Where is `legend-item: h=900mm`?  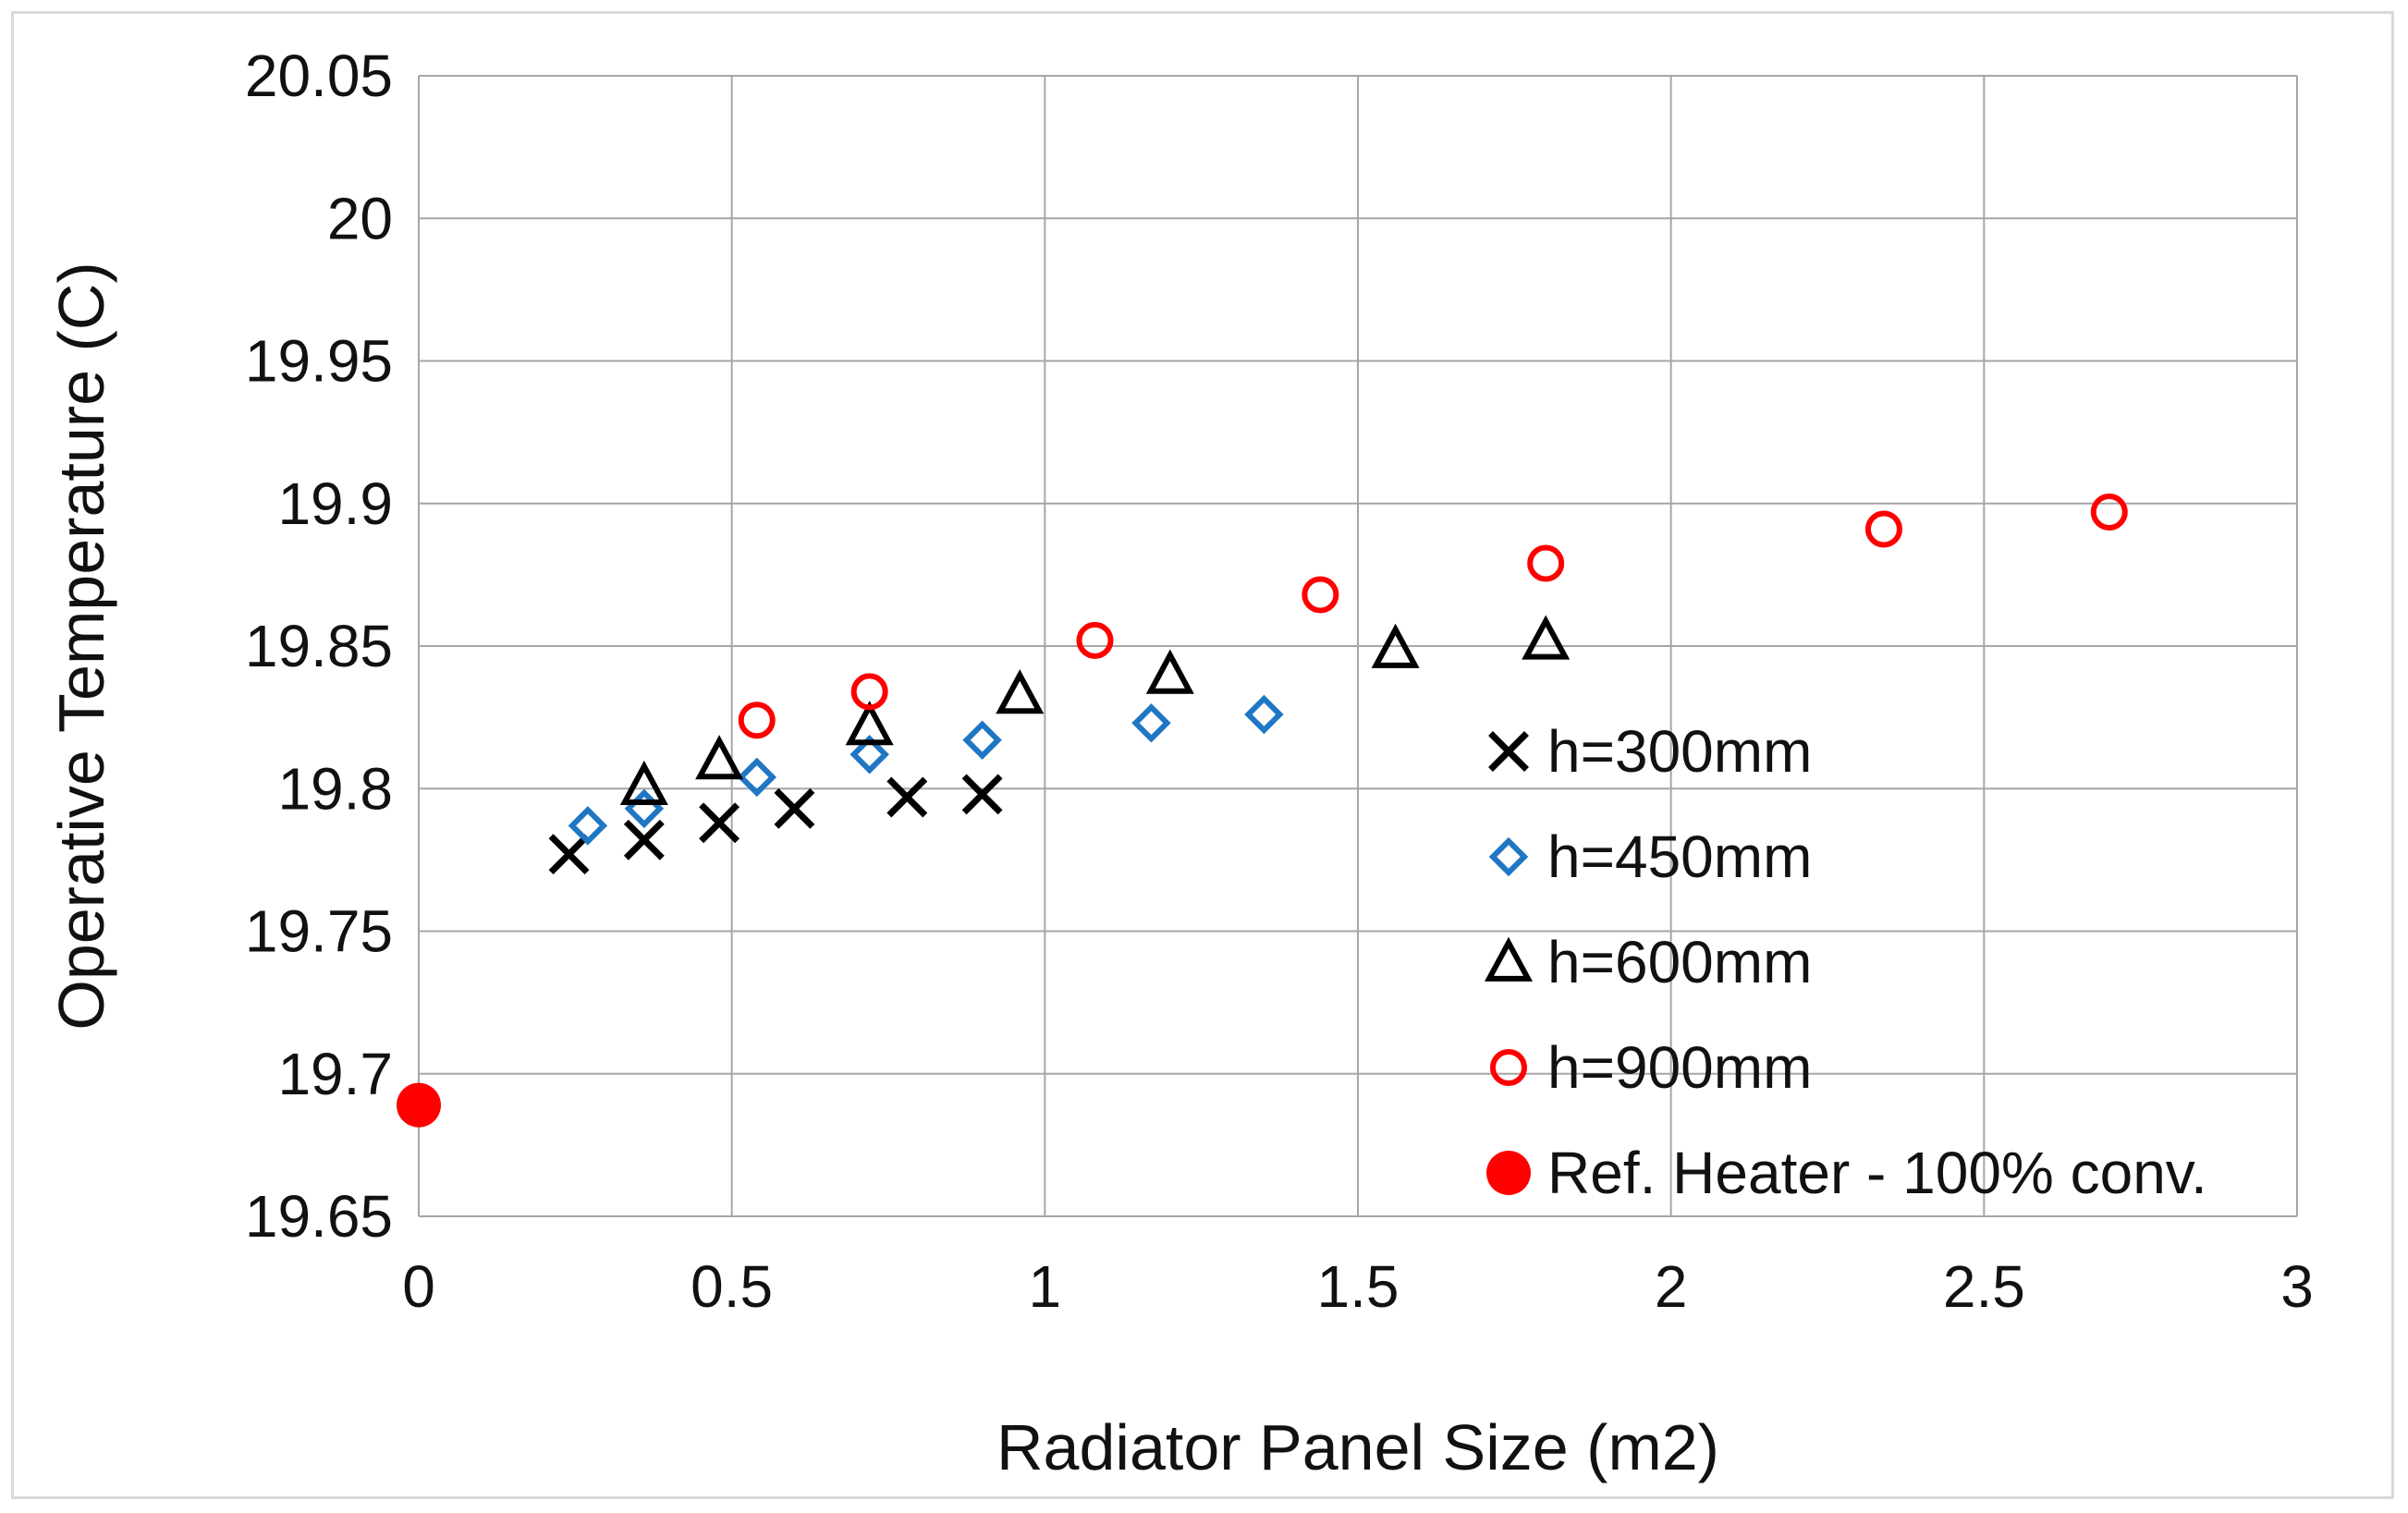 legend-item: h=900mm is located at coordinates (1651, 1067).